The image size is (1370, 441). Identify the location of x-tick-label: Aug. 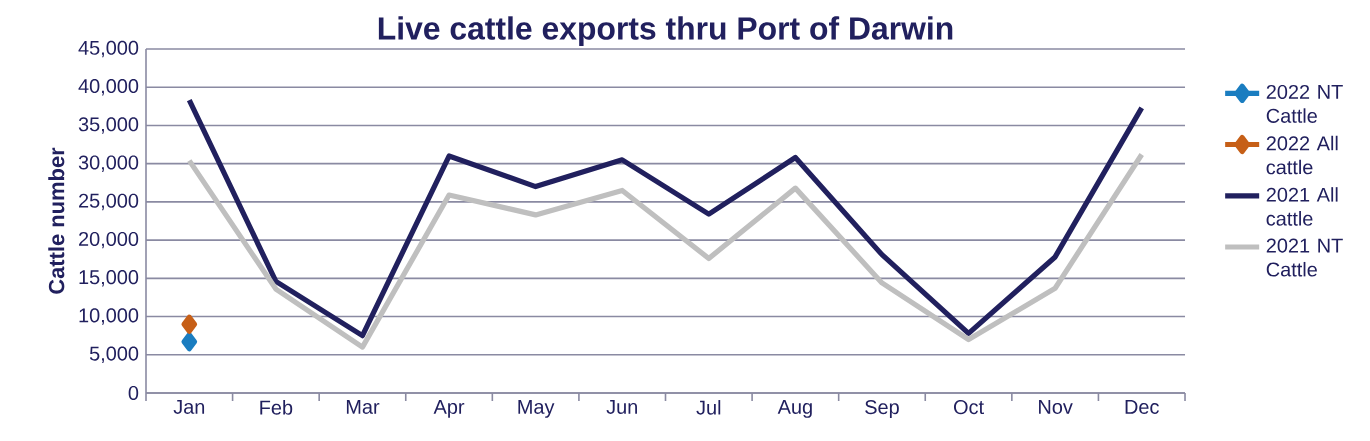
(794, 409).